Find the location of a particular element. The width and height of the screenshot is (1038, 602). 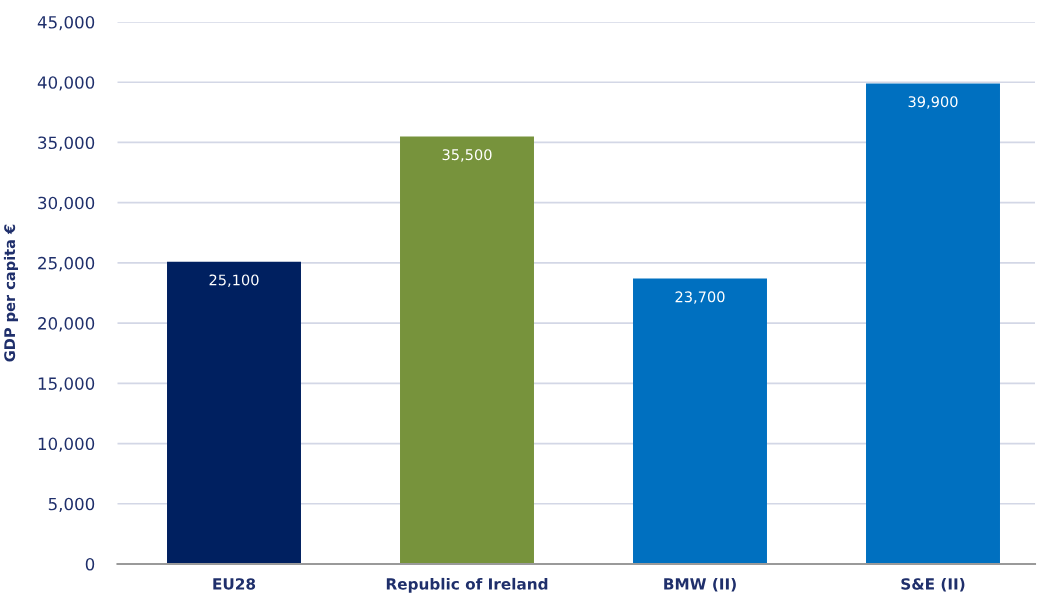

data-label: 39,900 is located at coordinates (933, 102).